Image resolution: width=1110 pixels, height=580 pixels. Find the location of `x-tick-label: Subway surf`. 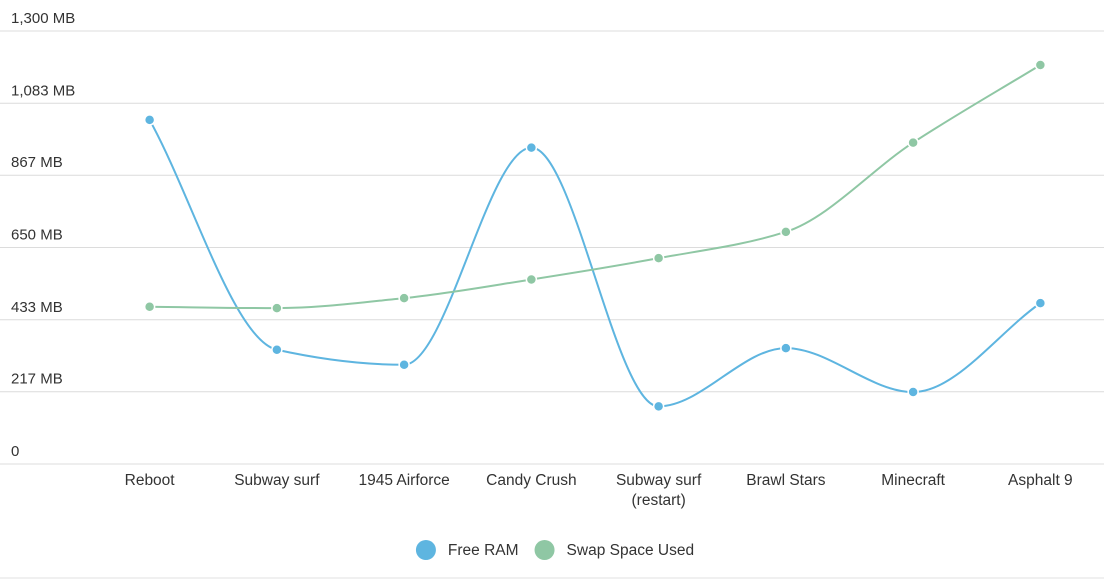

x-tick-label: Subway surf is located at coordinates (277, 480).